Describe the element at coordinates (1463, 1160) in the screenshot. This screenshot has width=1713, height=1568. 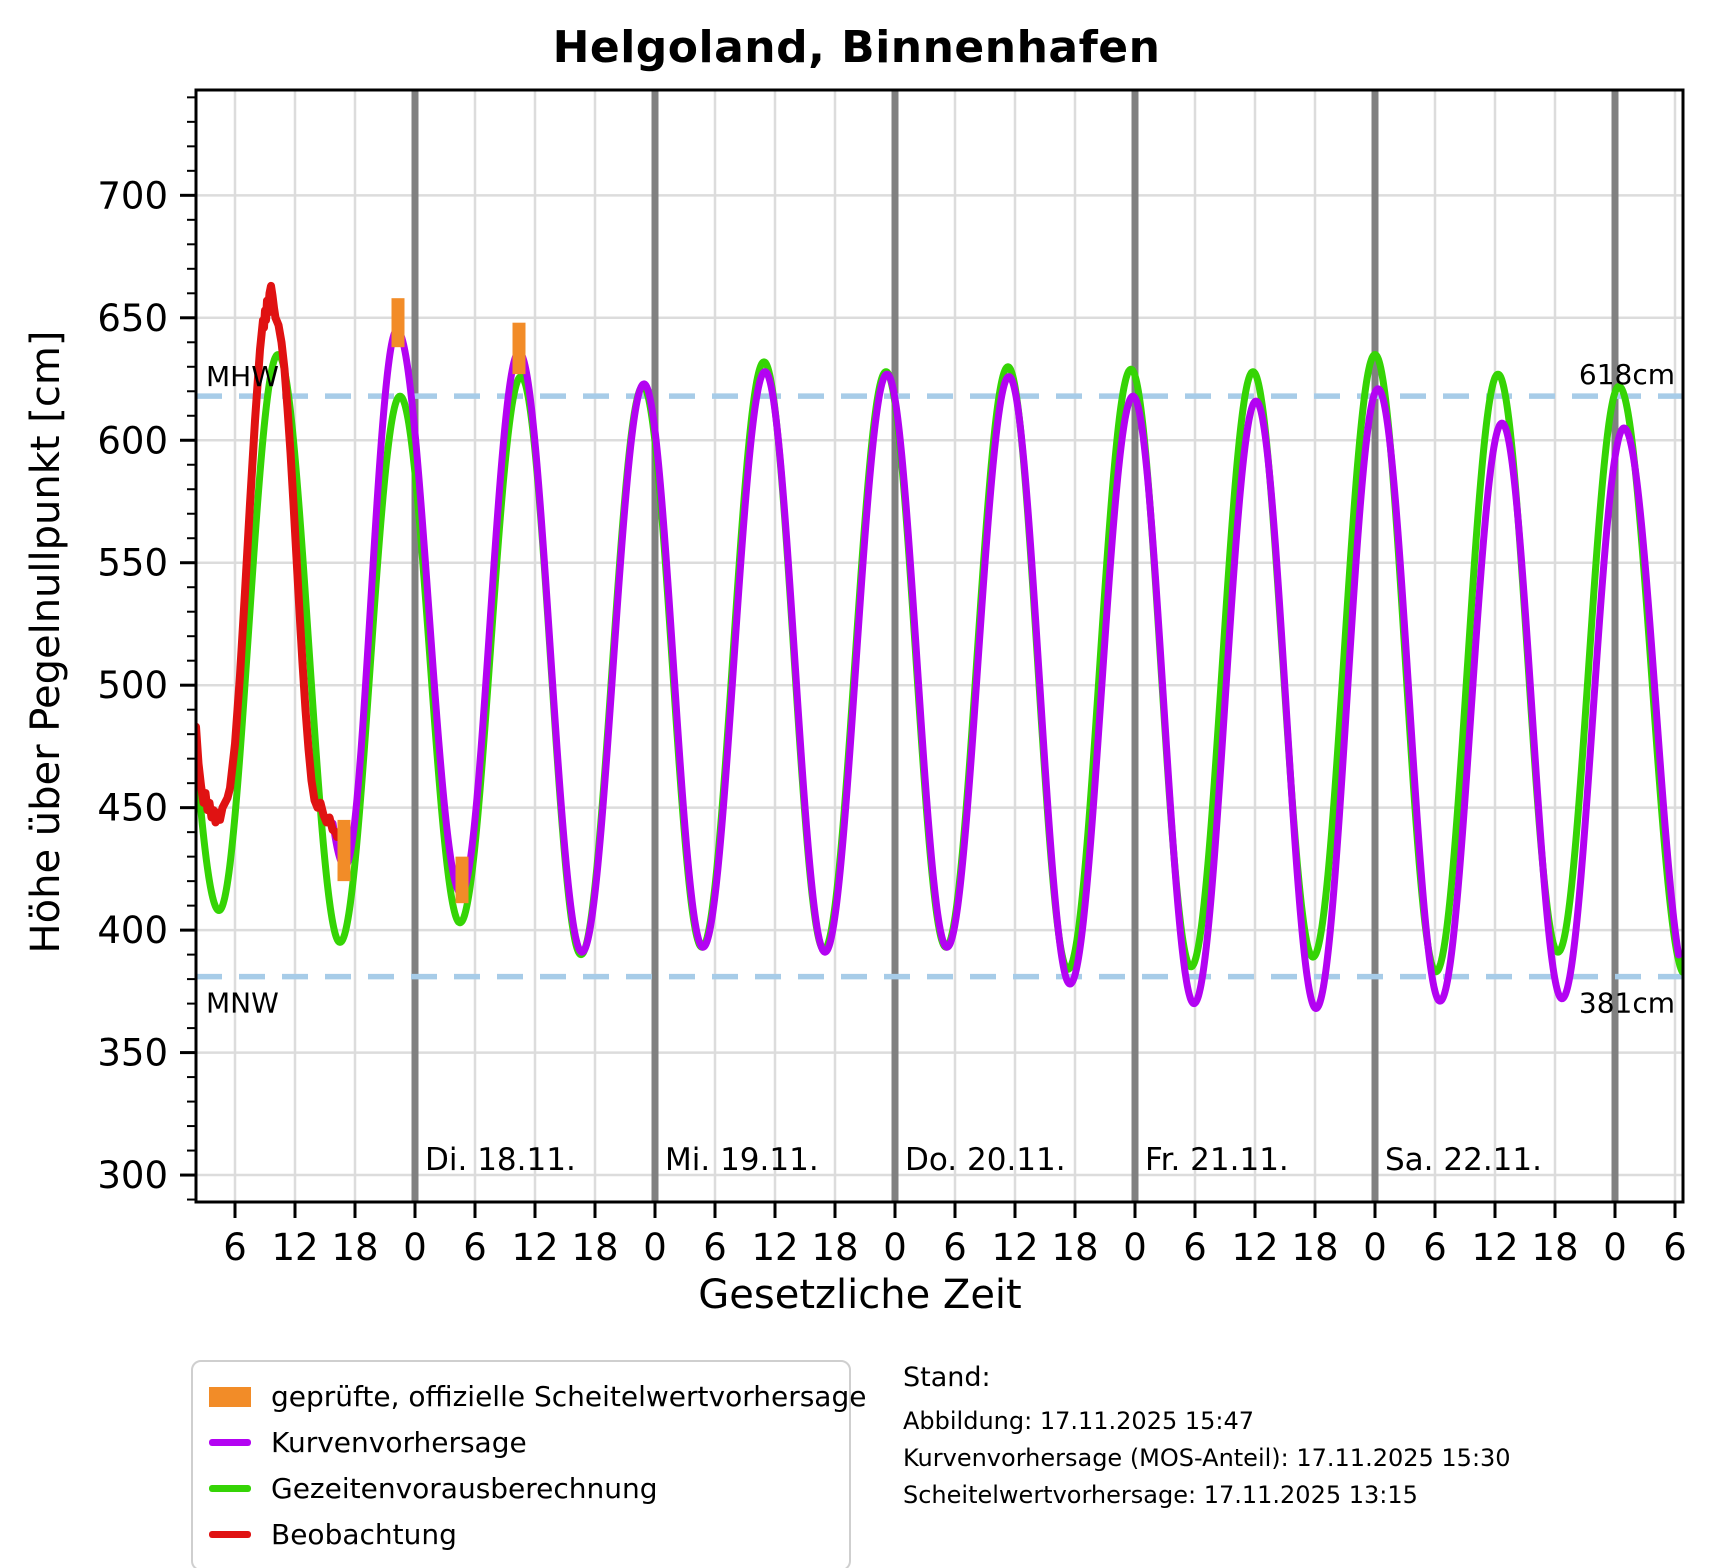
I see `day-label: Sa. 22.11.` at that location.